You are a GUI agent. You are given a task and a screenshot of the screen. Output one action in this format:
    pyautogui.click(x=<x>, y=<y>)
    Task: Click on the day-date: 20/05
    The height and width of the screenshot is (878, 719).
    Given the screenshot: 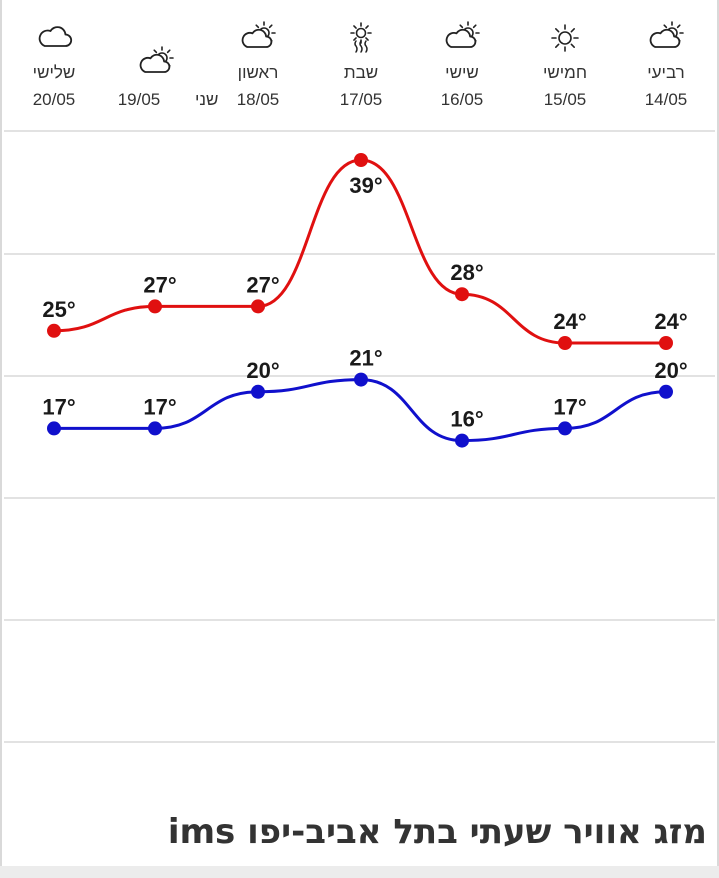 What is the action you would take?
    pyautogui.click(x=54, y=99)
    